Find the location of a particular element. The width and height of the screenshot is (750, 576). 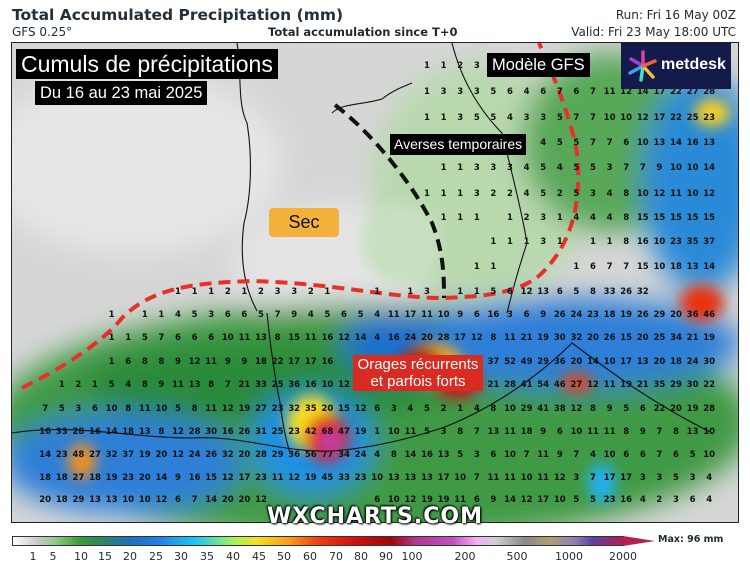

colorbar-tick-label: 25 is located at coordinates (156, 556).